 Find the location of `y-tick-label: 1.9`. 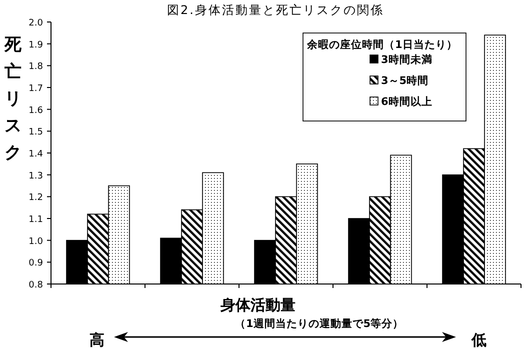

y-tick-label: 1.9 is located at coordinates (36, 45).